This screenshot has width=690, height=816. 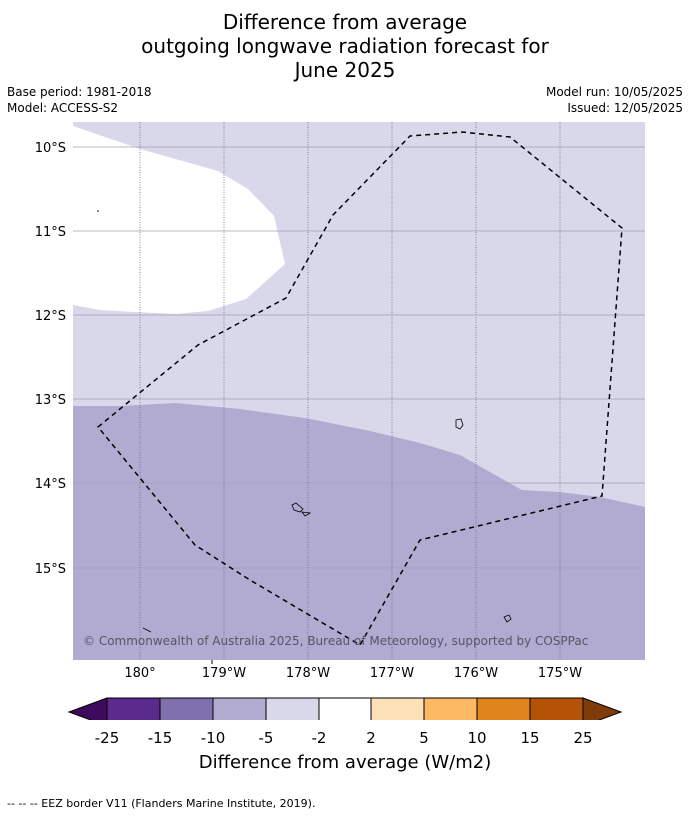 What do you see at coordinates (308, 673) in the screenshot?
I see `lon-label: 178°W` at bounding box center [308, 673].